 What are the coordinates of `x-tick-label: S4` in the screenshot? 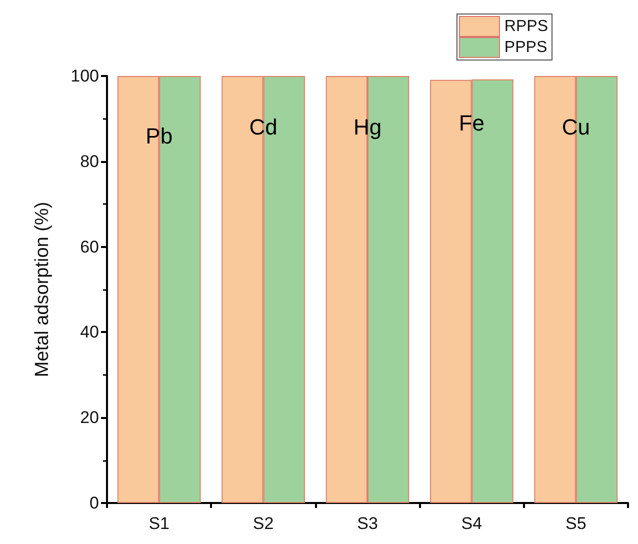 It's located at (471, 523).